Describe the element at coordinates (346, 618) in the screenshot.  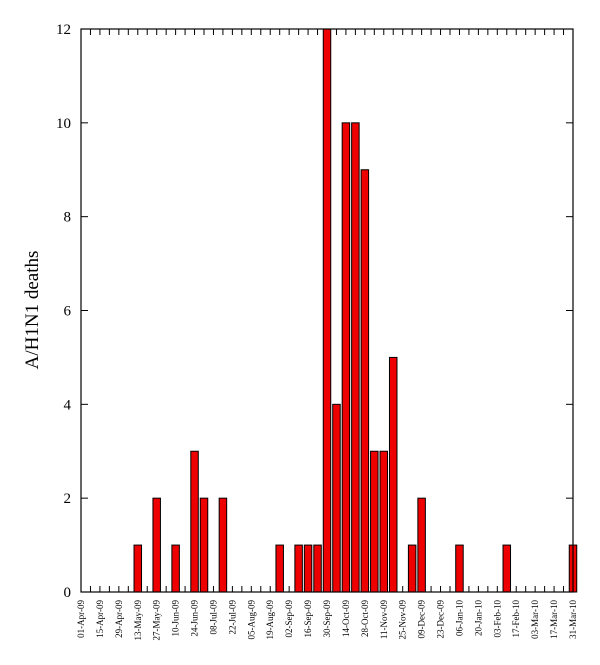
I see `x-tick-label: 14-Oct-09` at that location.